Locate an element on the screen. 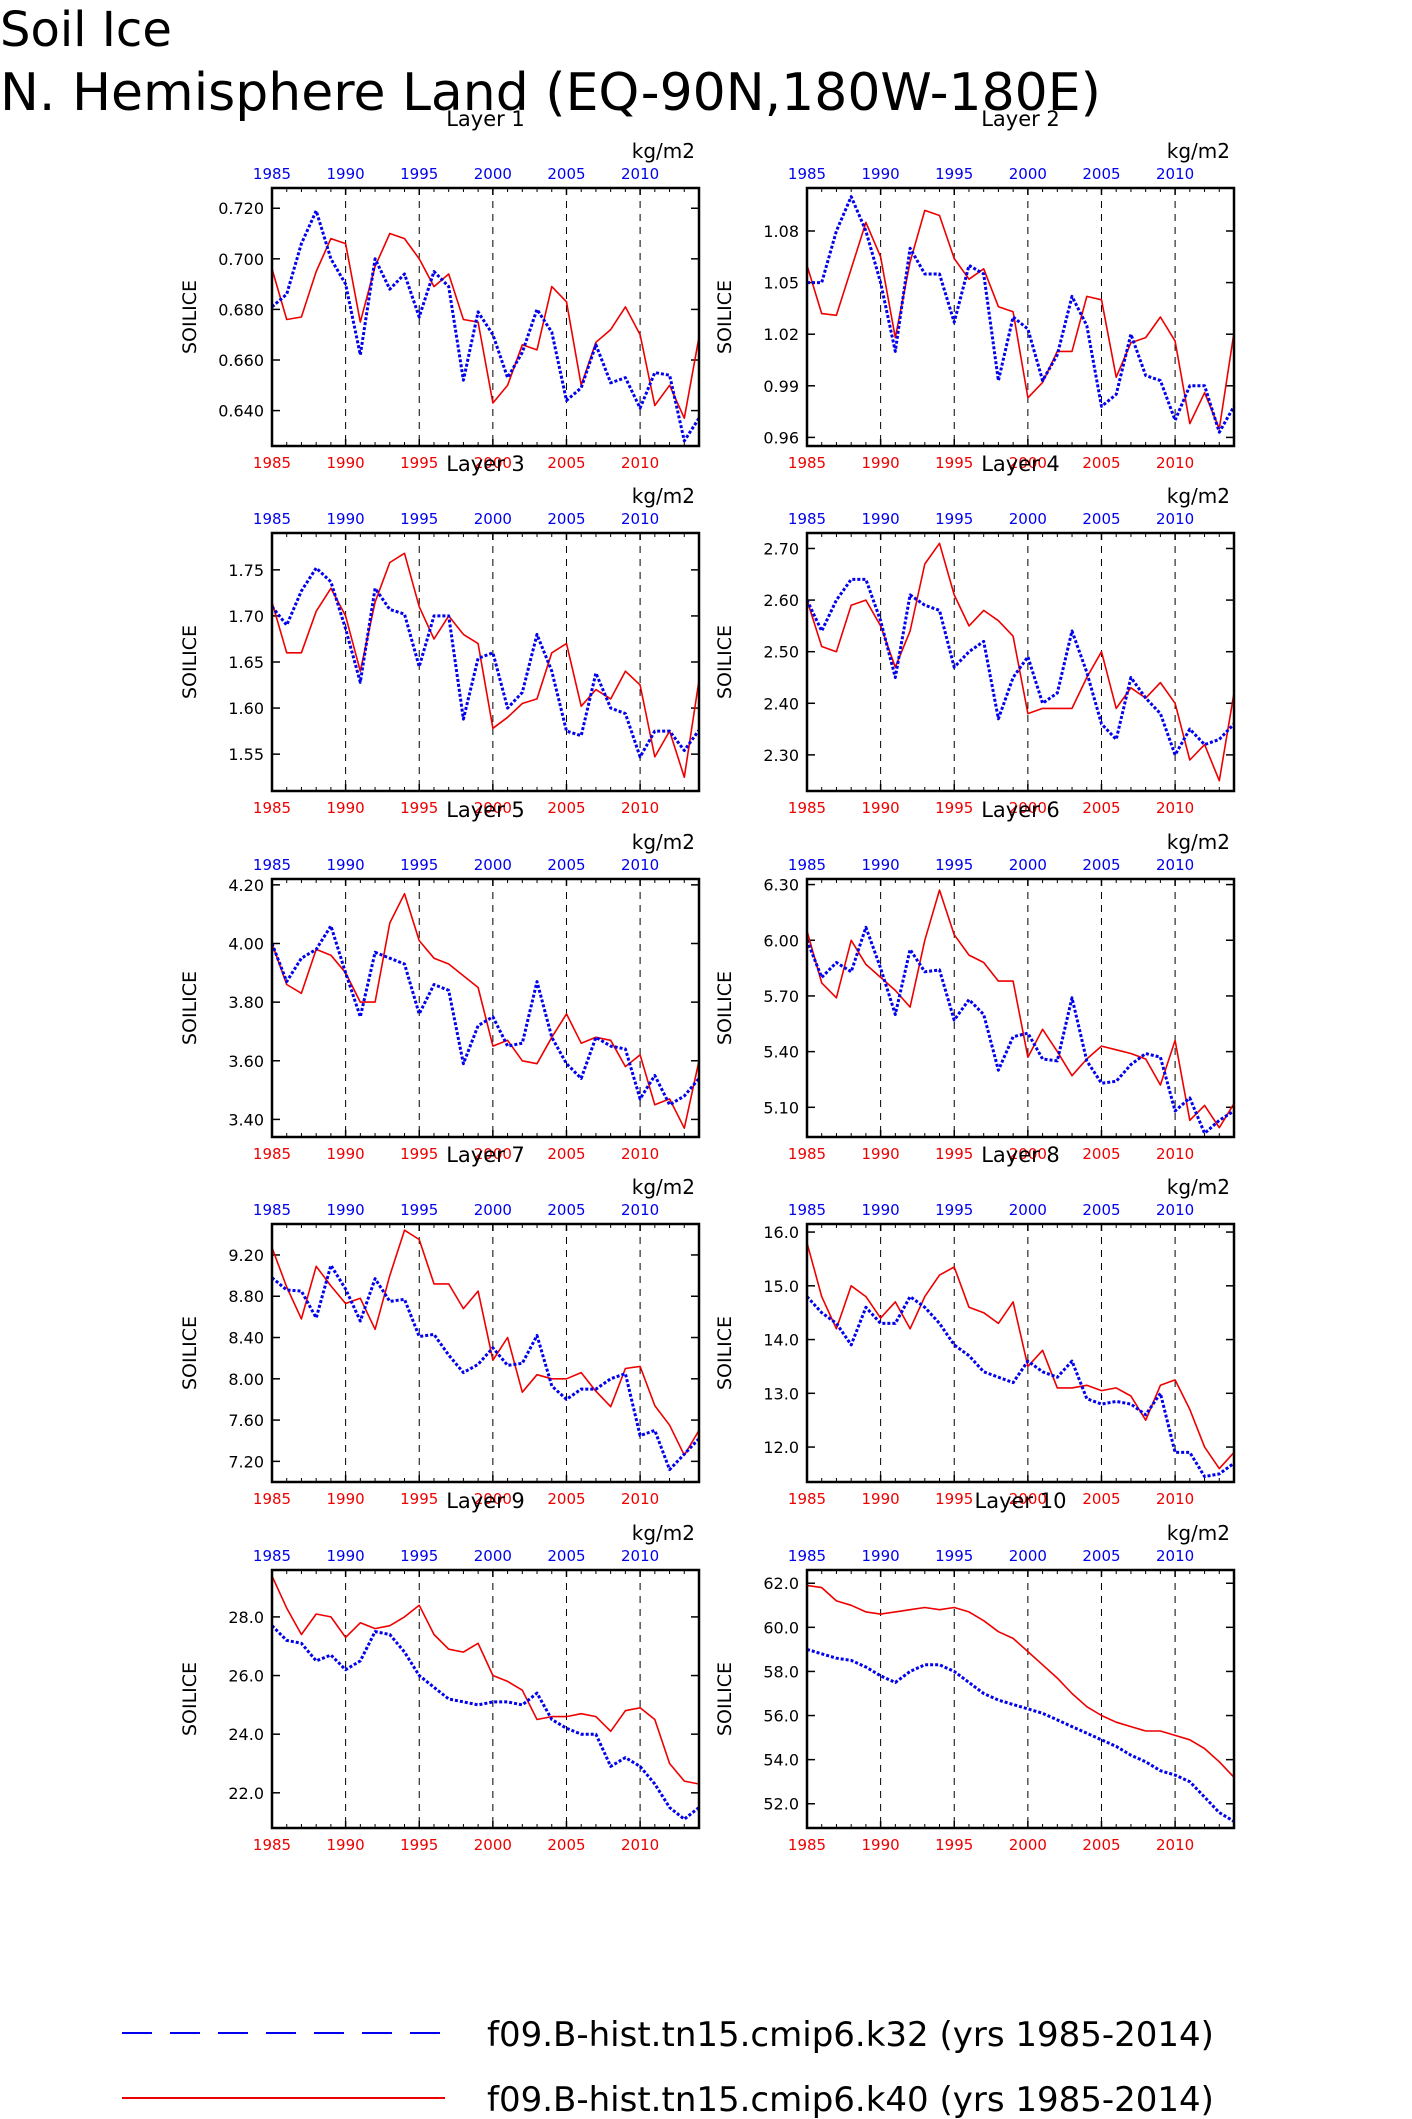 The image size is (1412, 2119). panel-title: Layer 2 is located at coordinates (1020, 119).